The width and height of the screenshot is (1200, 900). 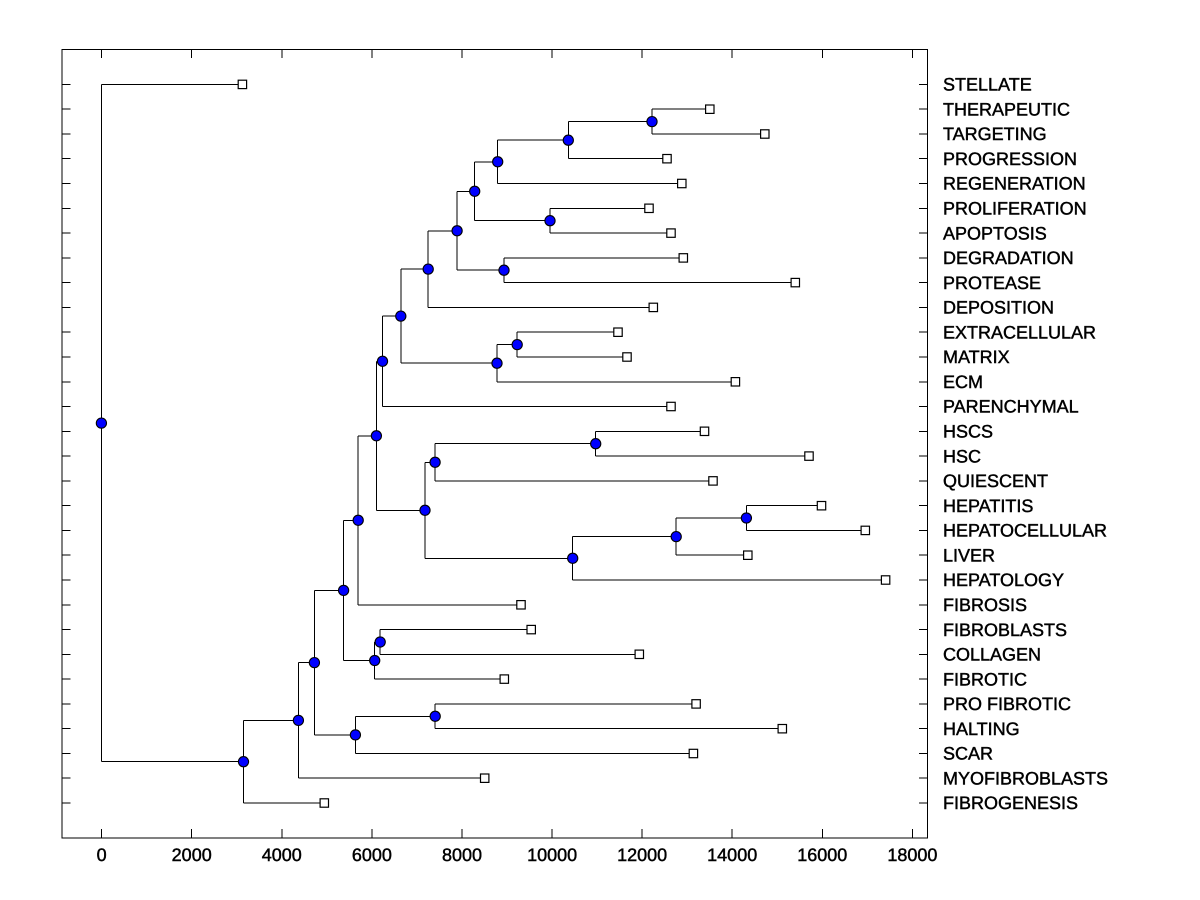 I want to click on svg-text: 10000, so click(x=552, y=855).